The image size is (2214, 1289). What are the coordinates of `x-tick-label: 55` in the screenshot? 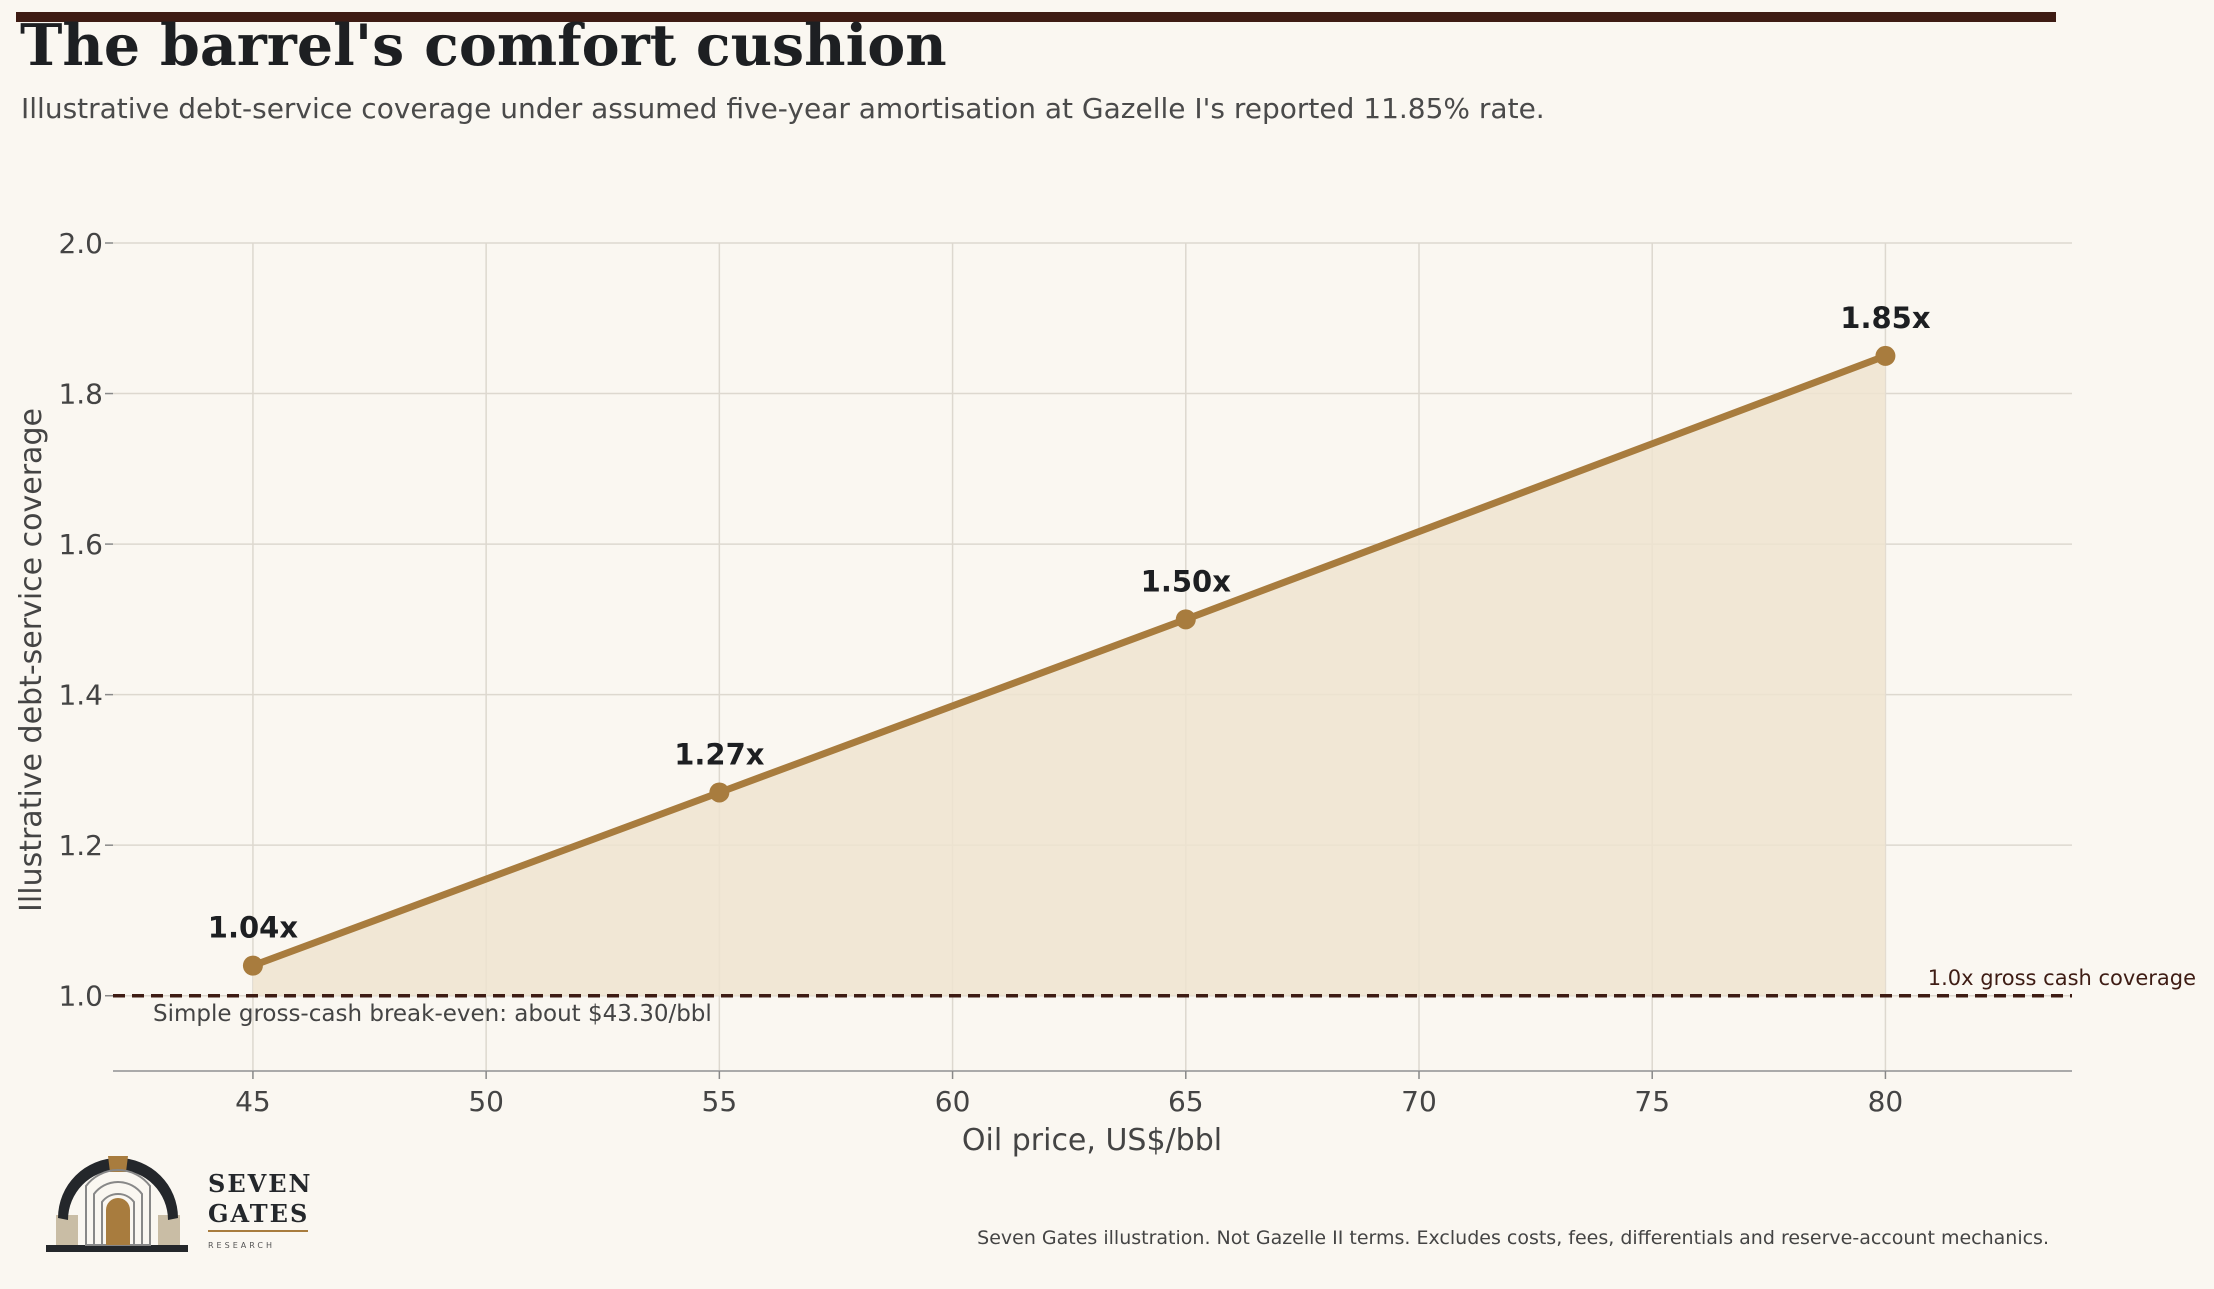 It's located at (720, 1101).